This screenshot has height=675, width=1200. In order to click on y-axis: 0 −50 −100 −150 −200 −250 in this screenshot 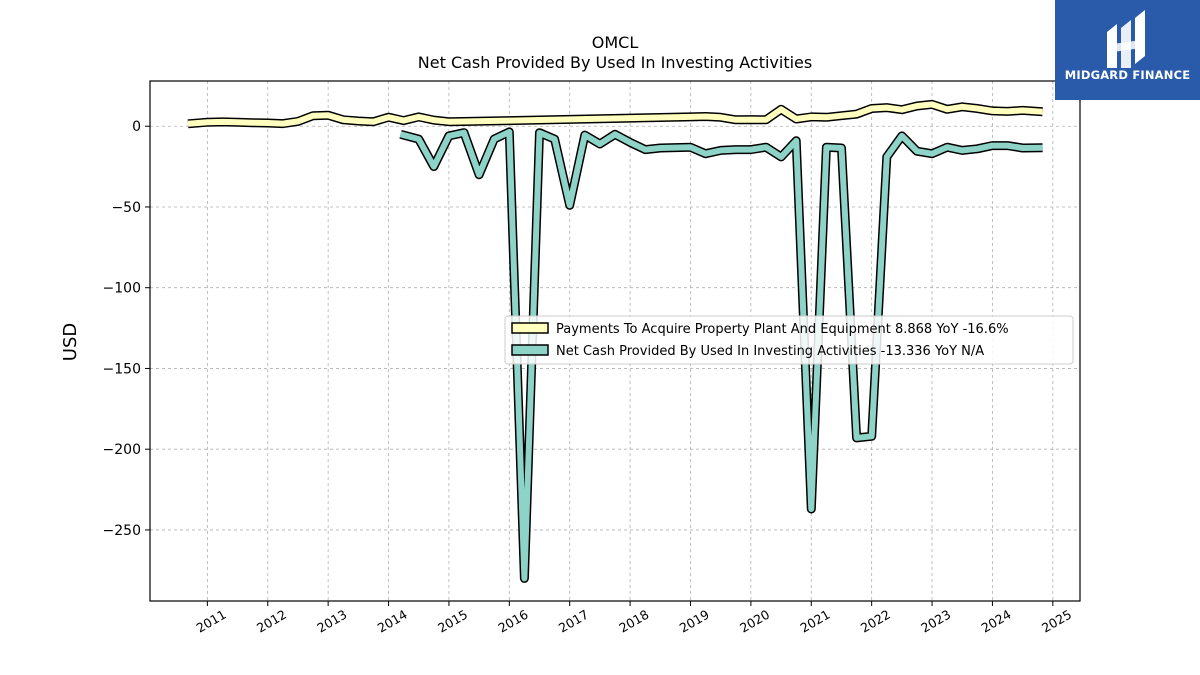, I will do `click(126, 329)`.